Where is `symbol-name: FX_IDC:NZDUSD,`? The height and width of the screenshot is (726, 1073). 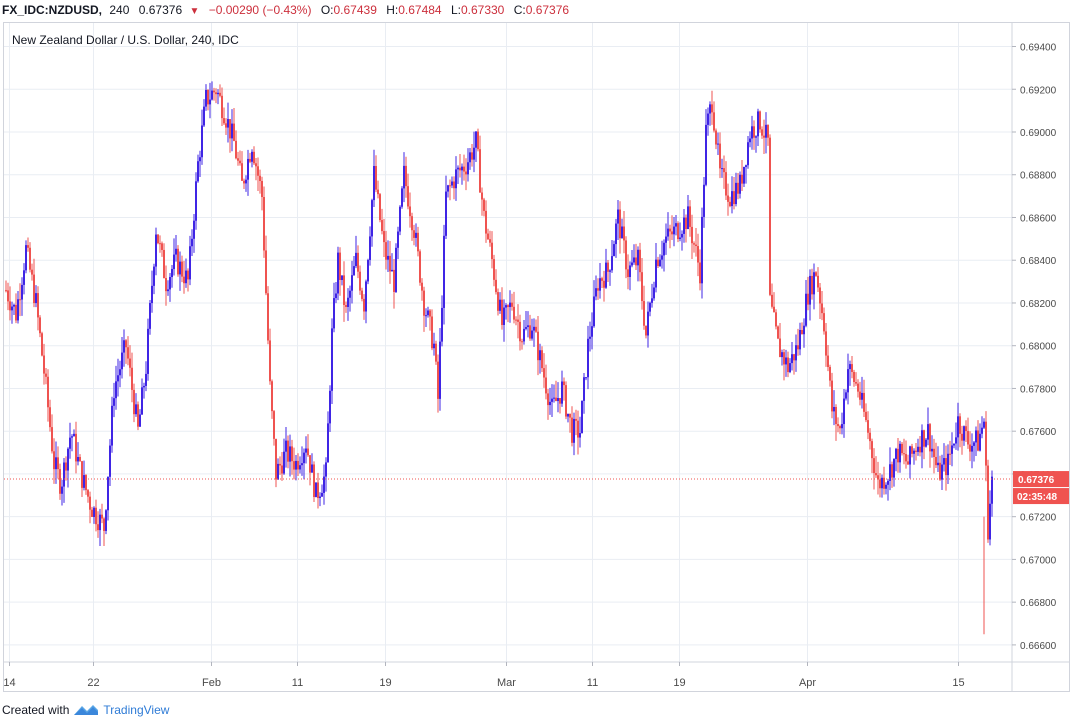
symbol-name: FX_IDC:NZDUSD, is located at coordinates (52, 10).